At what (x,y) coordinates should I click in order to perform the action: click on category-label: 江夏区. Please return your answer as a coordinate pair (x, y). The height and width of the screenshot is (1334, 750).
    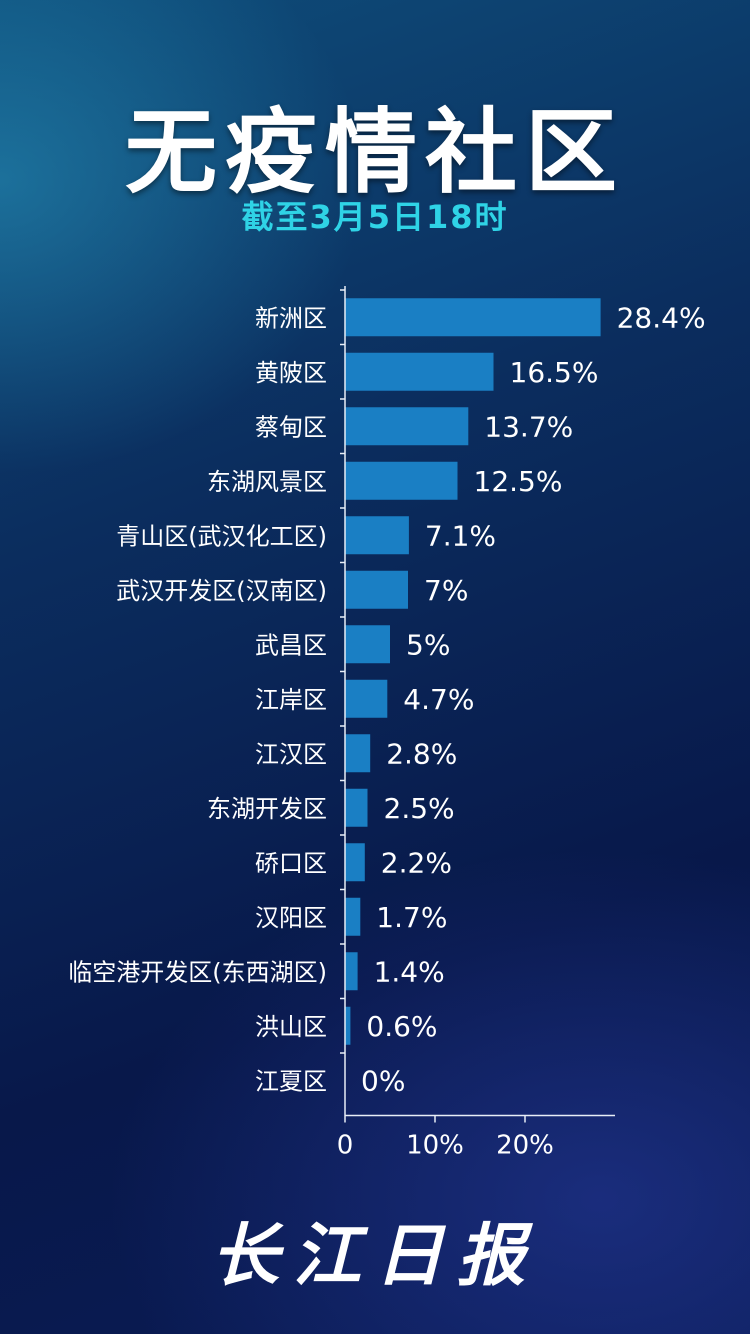
    Looking at the image, I should click on (291, 1081).